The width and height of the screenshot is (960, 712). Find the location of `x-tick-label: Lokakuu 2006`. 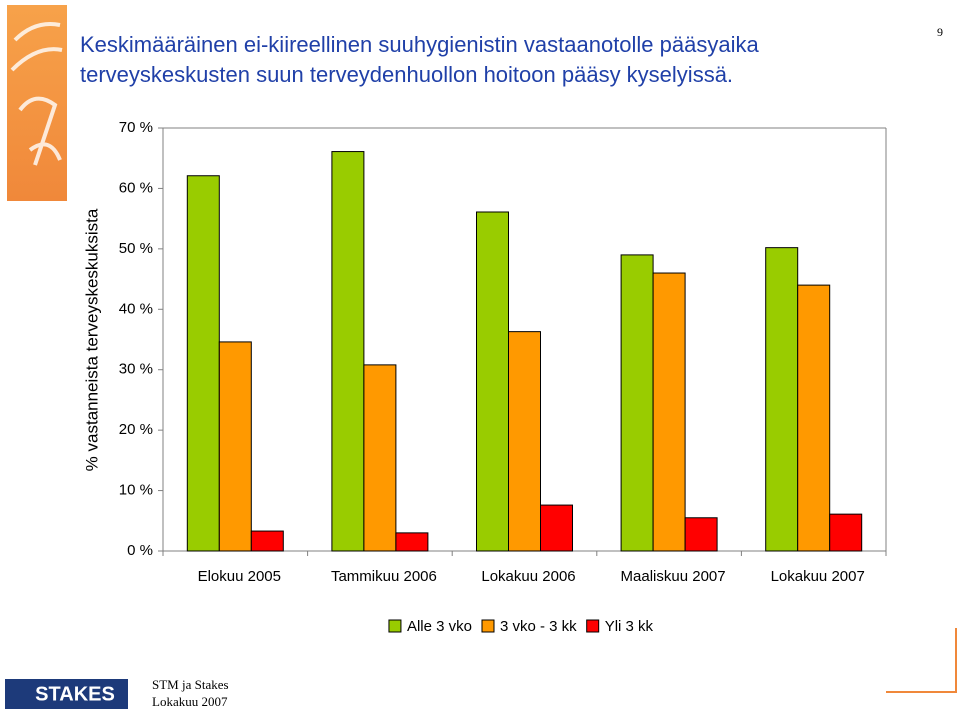

x-tick-label: Lokakuu 2006 is located at coordinates (528, 576).